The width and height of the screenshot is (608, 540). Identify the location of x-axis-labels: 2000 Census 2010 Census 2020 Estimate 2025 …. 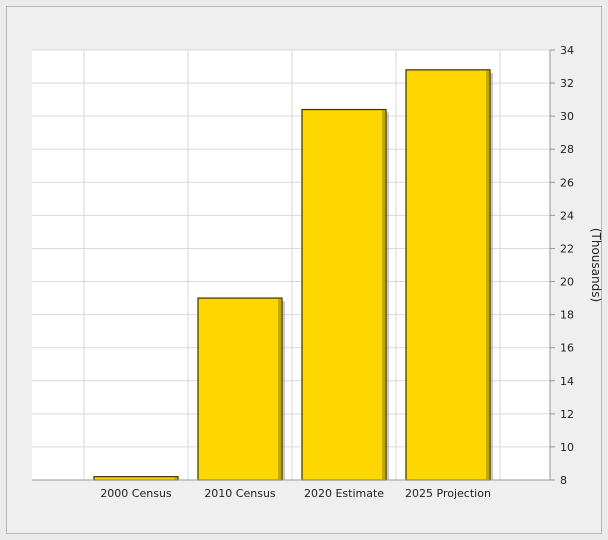
(295, 493).